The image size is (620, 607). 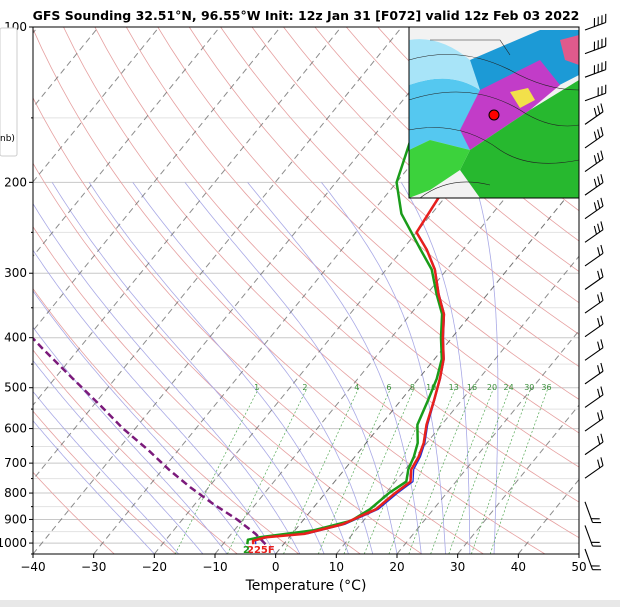 What do you see at coordinates (402, 387) in the screenshot?
I see `mixing-ratio-labels: 1 2 4 6 8 10 13 16 20 24 30 36` at bounding box center [402, 387].